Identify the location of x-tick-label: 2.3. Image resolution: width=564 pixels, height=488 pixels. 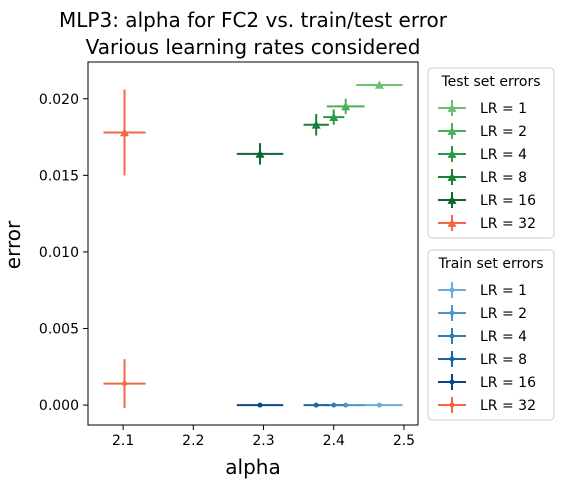
(263, 441).